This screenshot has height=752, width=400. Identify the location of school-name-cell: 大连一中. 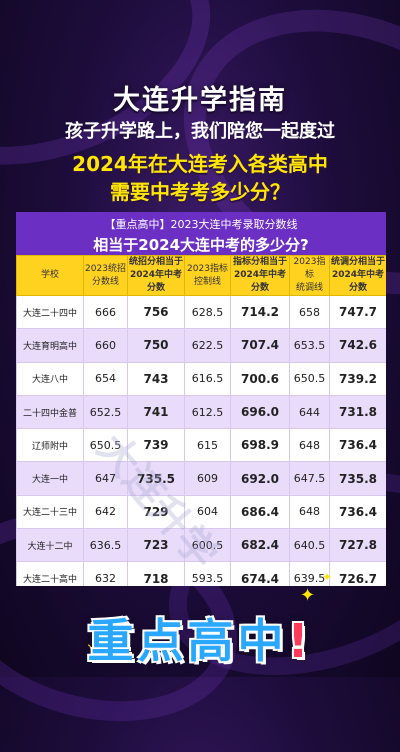
(50, 478).